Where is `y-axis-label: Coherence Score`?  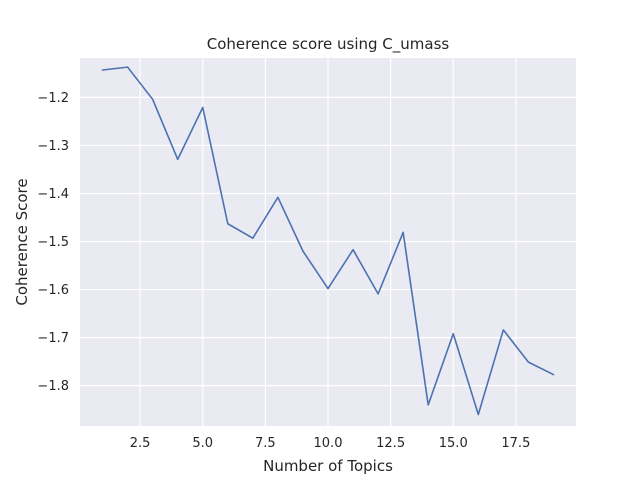
y-axis-label: Coherence Score is located at coordinates (22, 241).